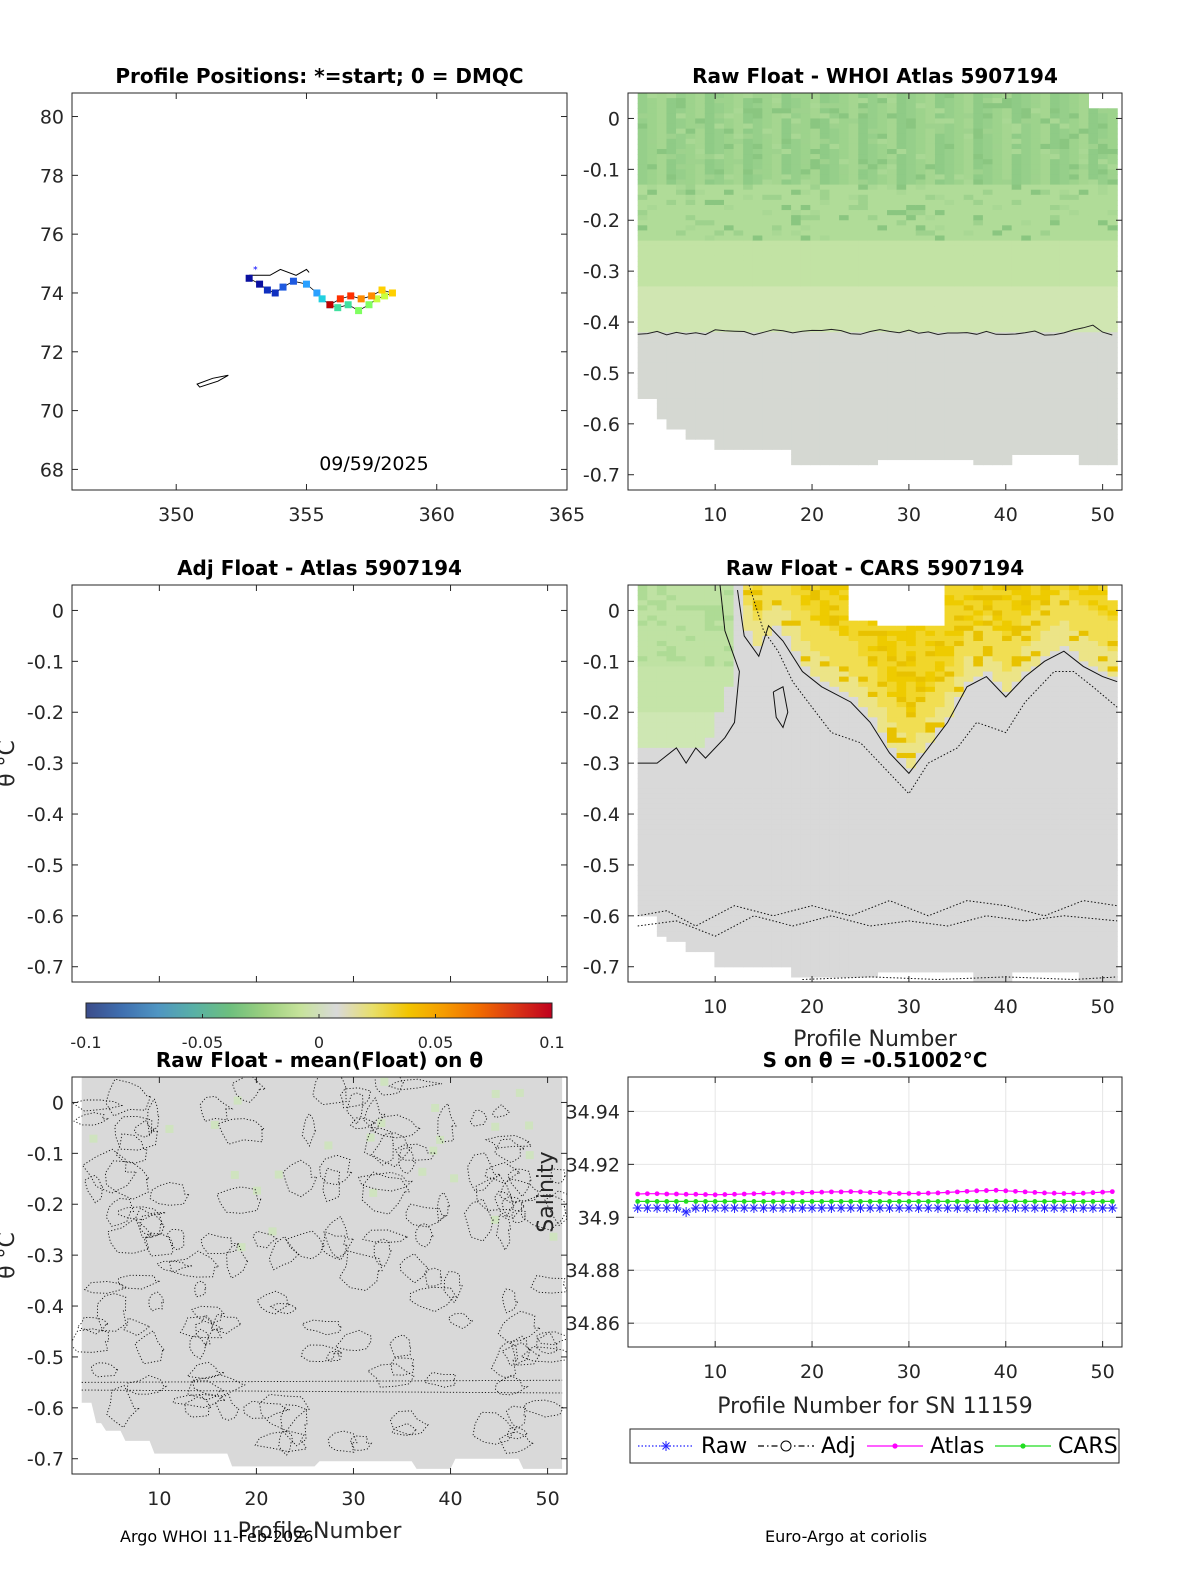  What do you see at coordinates (52, 353) in the screenshot?
I see `positions-ytick-label: 72` at bounding box center [52, 353].